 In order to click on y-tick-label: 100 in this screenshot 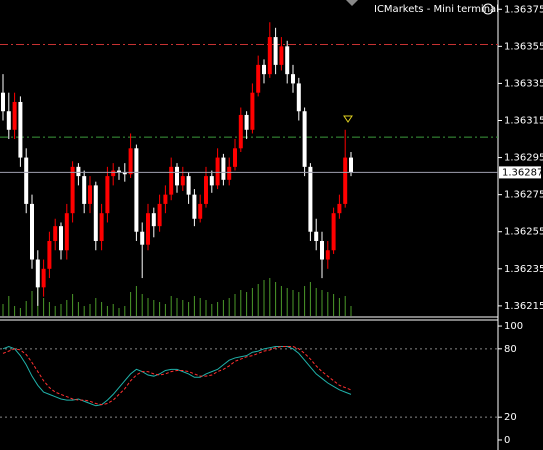, I will do `click(513, 326)`.